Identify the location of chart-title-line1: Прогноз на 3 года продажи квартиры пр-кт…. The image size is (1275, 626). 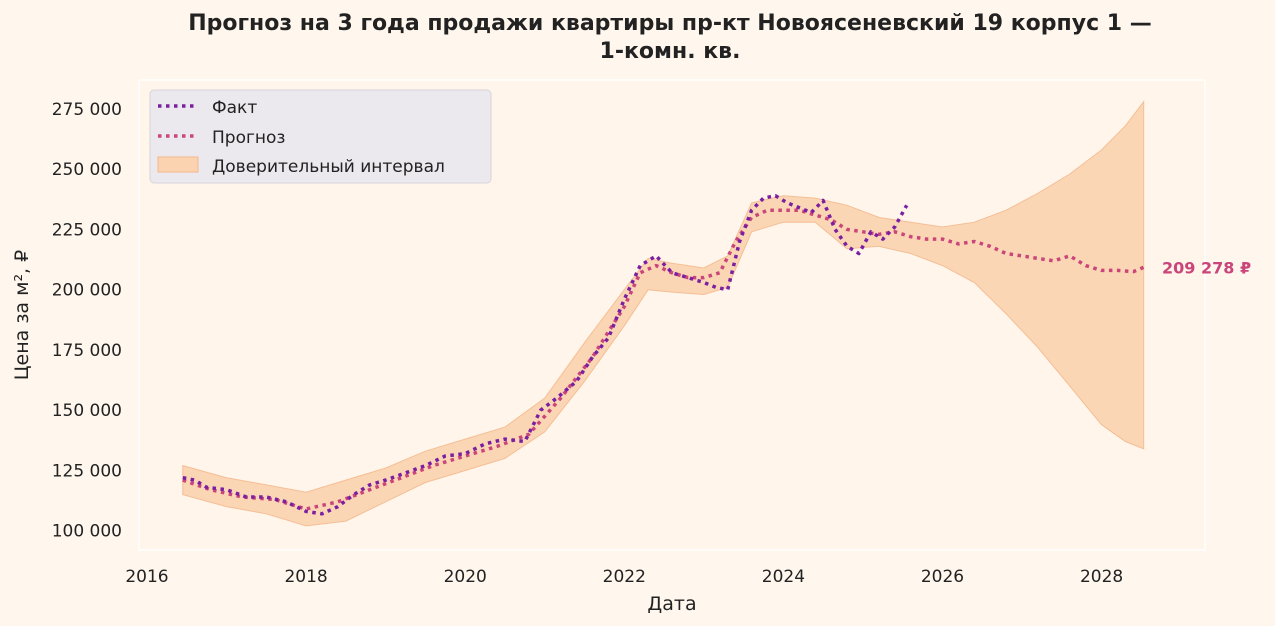
(670, 23).